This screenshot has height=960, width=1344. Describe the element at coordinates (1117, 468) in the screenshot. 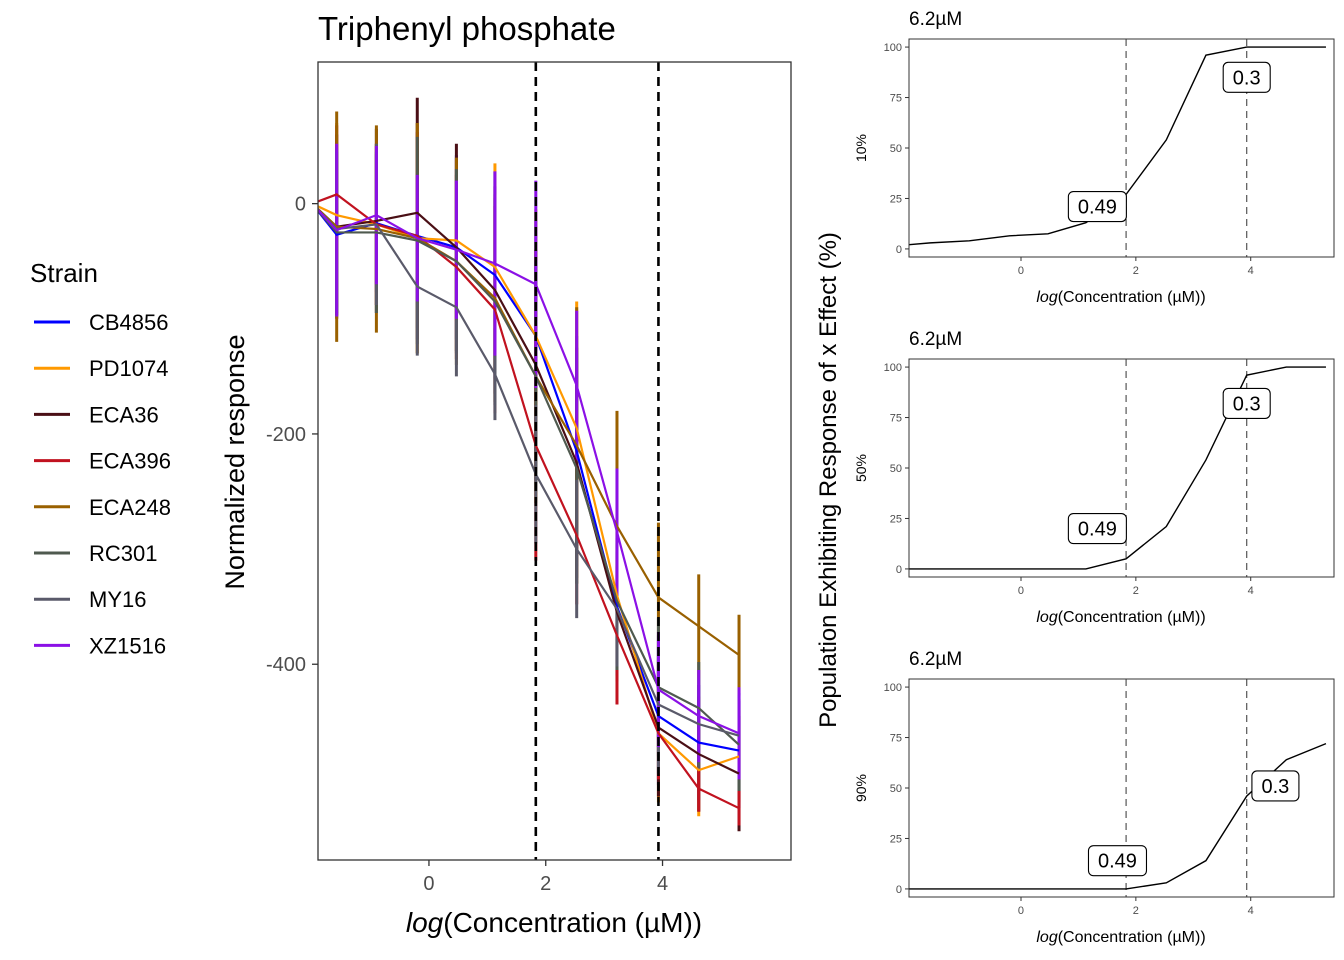

I see `panel-curve` at that location.